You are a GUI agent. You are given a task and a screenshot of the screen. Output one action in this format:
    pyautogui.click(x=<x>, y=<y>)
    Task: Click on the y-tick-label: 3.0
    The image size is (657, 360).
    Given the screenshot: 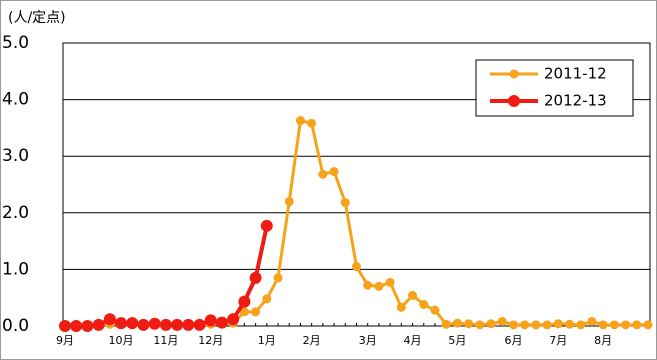 What is the action you would take?
    pyautogui.click(x=15, y=156)
    